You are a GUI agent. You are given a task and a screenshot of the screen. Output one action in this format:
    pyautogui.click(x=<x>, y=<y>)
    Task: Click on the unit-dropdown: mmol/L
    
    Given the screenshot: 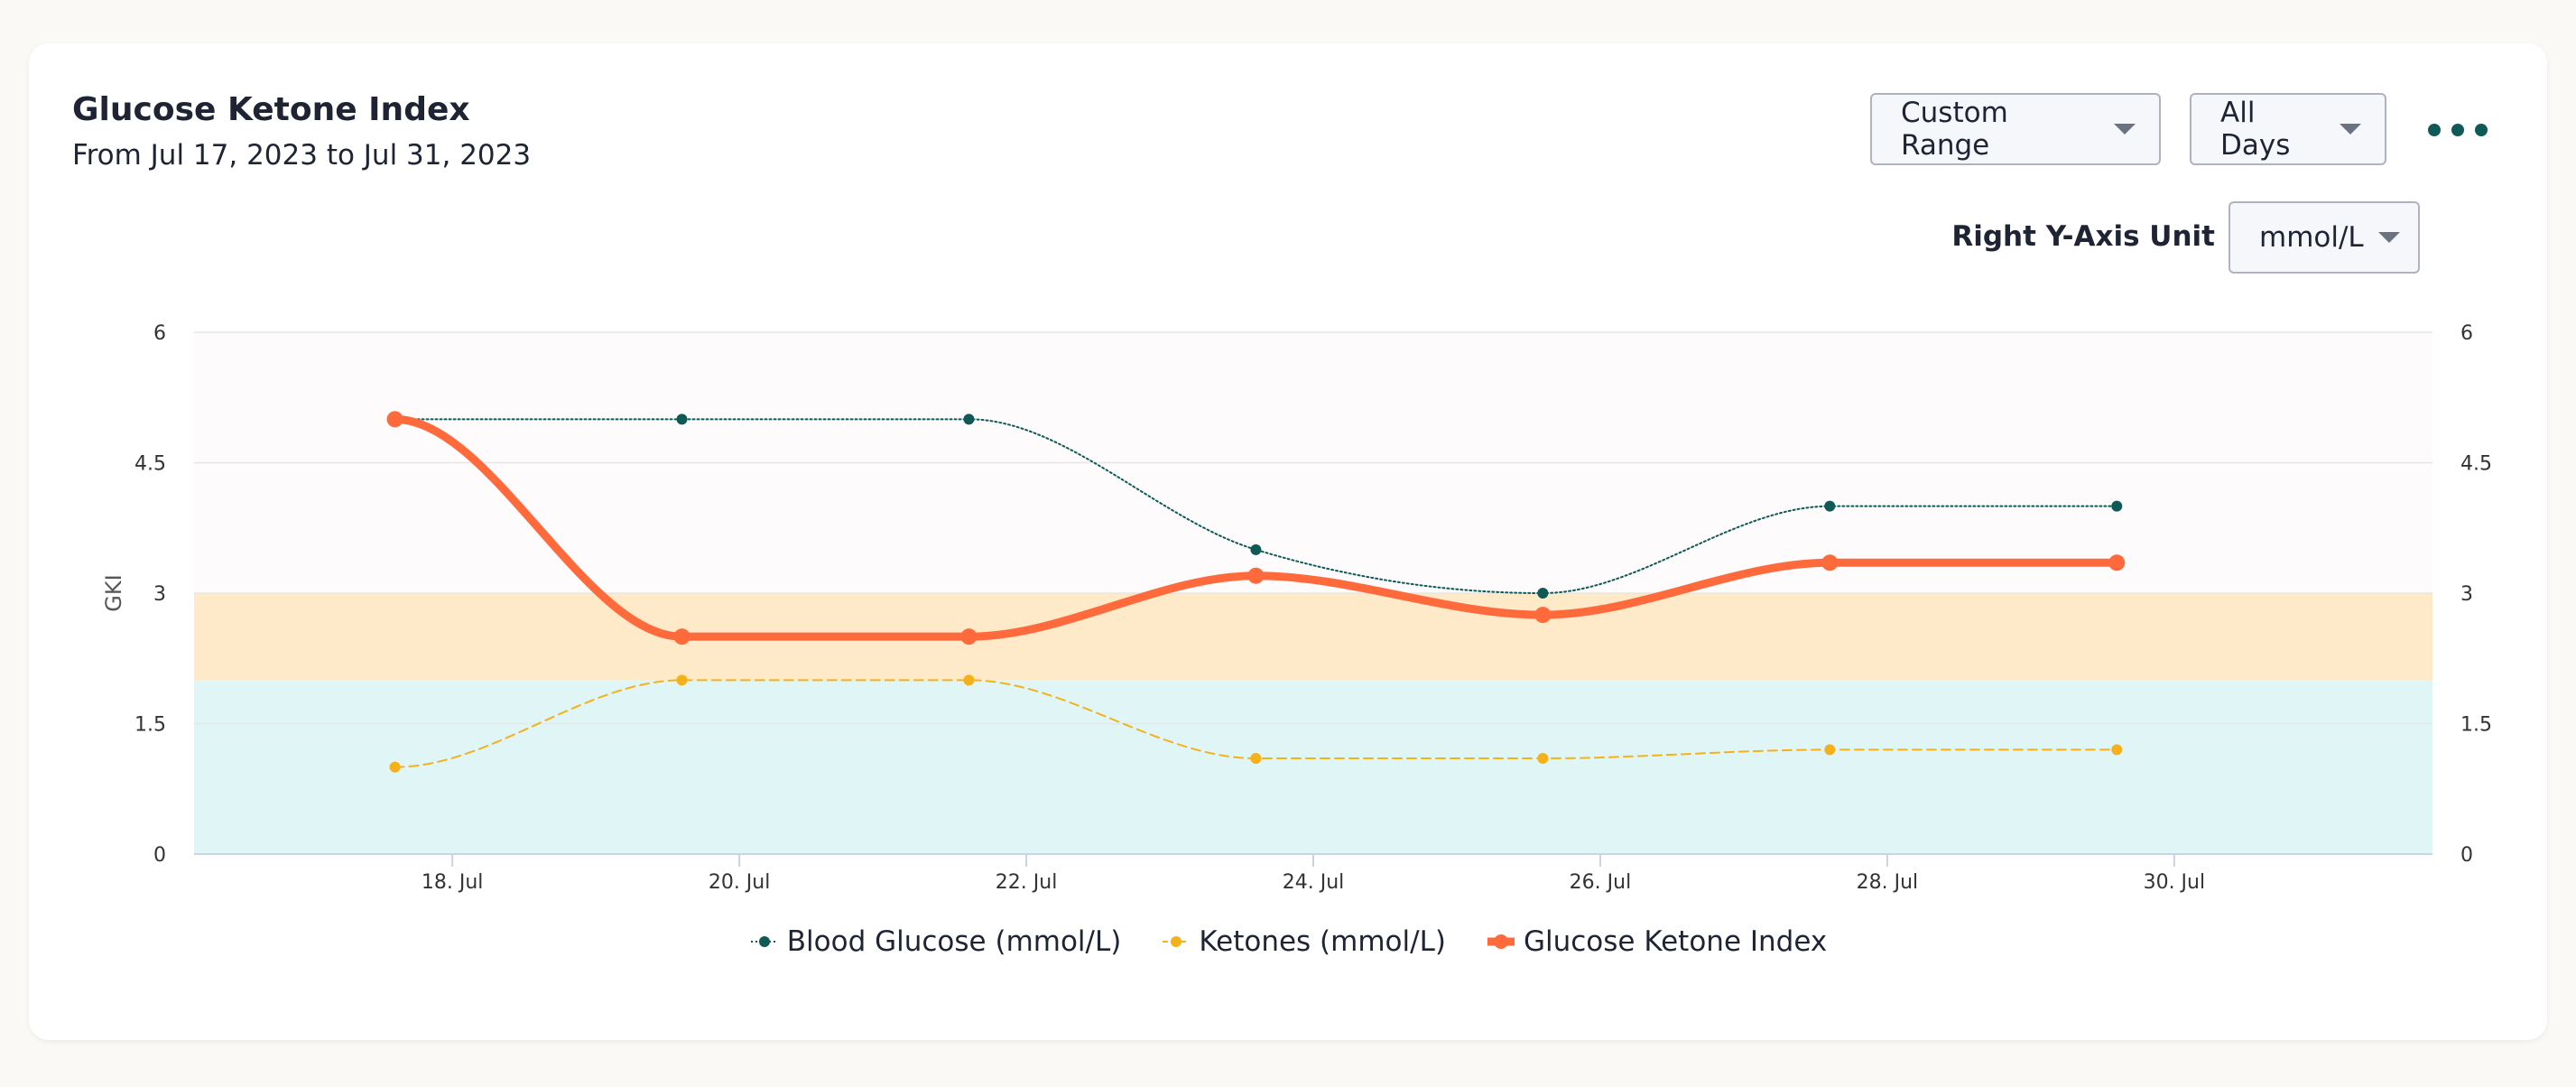 What is the action you would take?
    pyautogui.click(x=2324, y=238)
    